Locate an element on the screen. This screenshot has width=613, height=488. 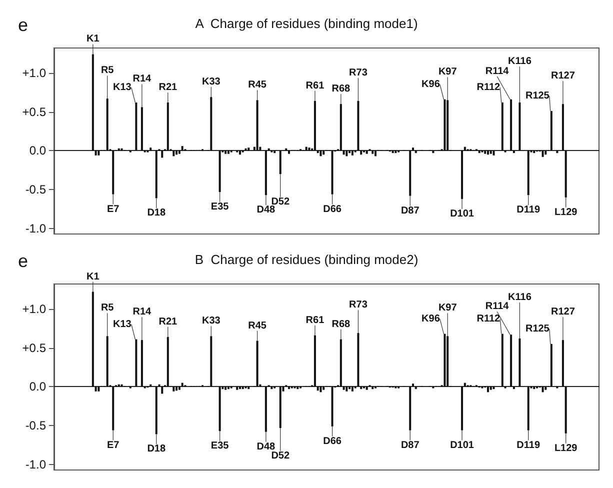
data-label: R112 is located at coordinates (488, 318).